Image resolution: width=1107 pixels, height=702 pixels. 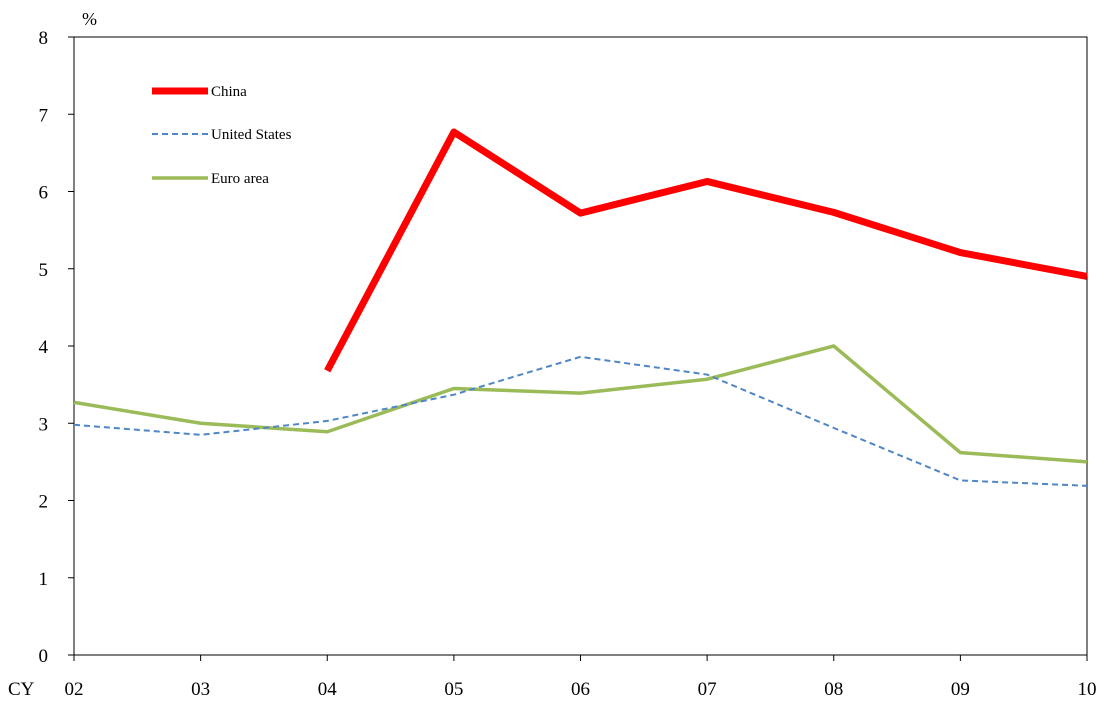 What do you see at coordinates (44, 38) in the screenshot?
I see `y-tick-label: 8` at bounding box center [44, 38].